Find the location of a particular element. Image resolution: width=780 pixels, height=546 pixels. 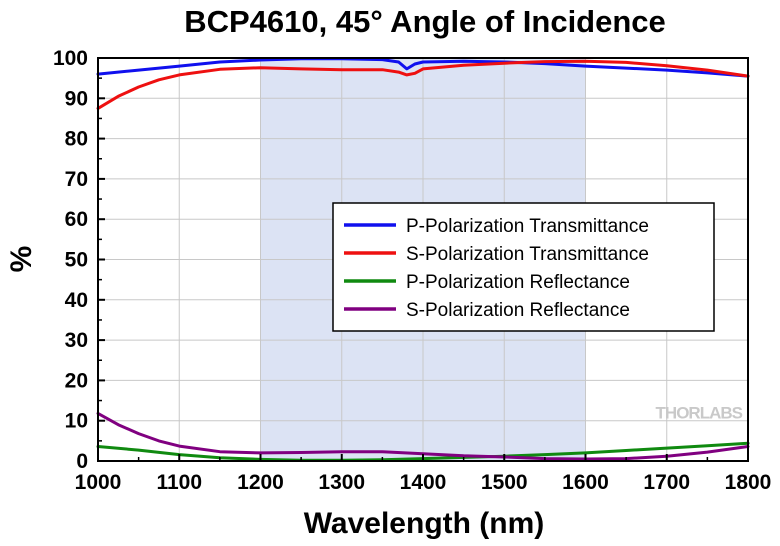

x-tick-label: 1800 is located at coordinates (748, 482).